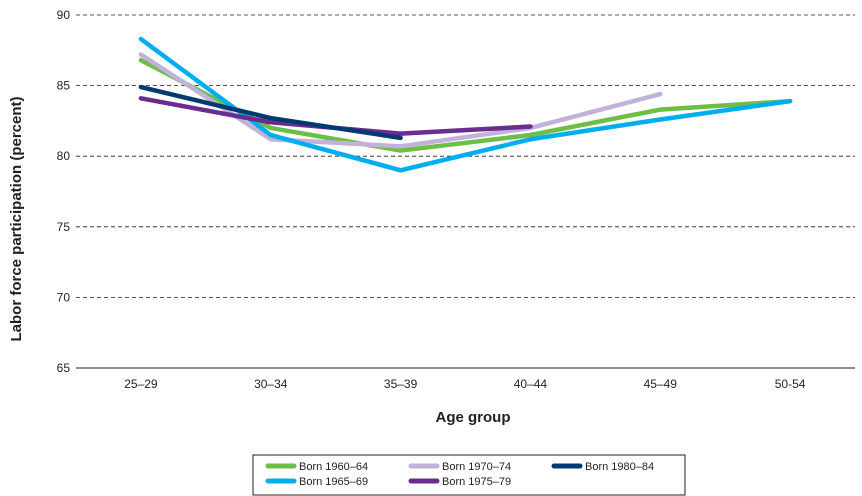  I want to click on x-tick-label: 30–34, so click(271, 384).